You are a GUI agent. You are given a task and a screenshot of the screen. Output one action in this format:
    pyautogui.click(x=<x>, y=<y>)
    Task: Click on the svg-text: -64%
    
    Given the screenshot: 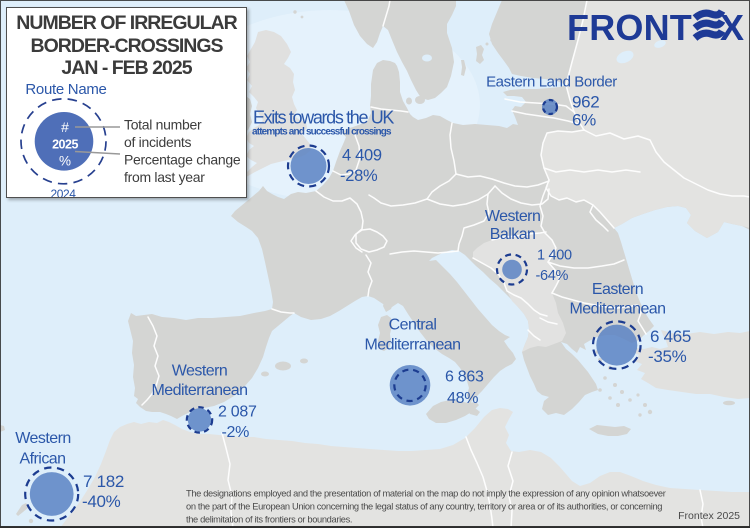 What is the action you would take?
    pyautogui.click(x=552, y=276)
    